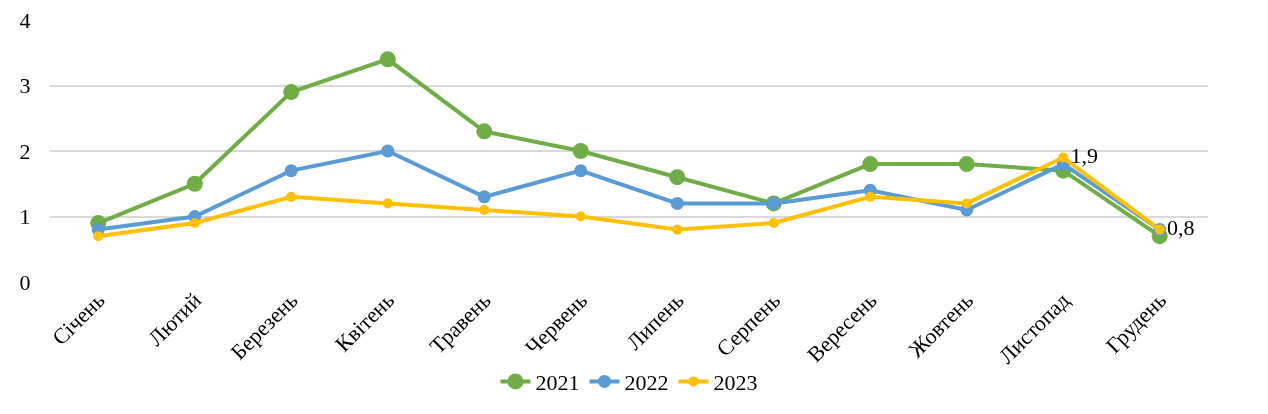 Image resolution: width=1268 pixels, height=414 pixels. What do you see at coordinates (646, 382) in the screenshot?
I see `legend-label: 2022` at bounding box center [646, 382].